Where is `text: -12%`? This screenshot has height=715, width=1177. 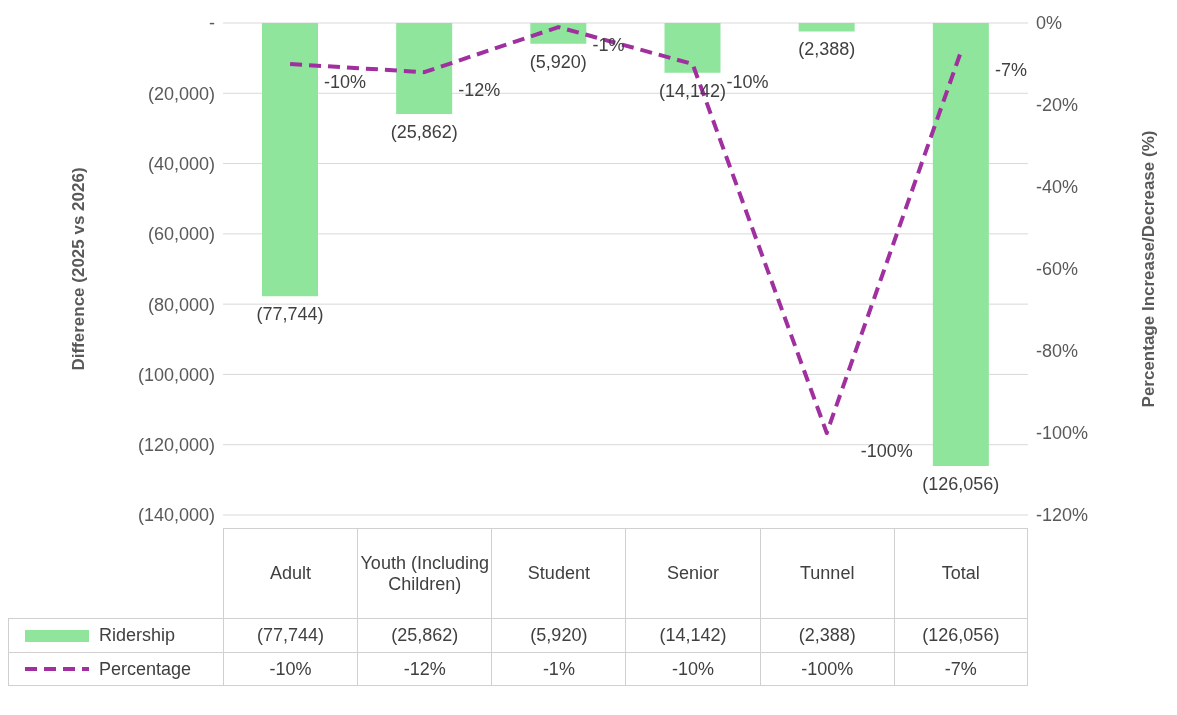
text: -12% is located at coordinates (479, 90).